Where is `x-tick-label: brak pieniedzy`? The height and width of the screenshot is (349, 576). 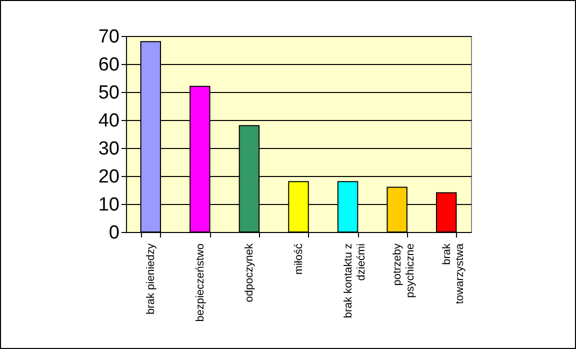 x-tick-label: brak pieniedzy is located at coordinates (151, 278).